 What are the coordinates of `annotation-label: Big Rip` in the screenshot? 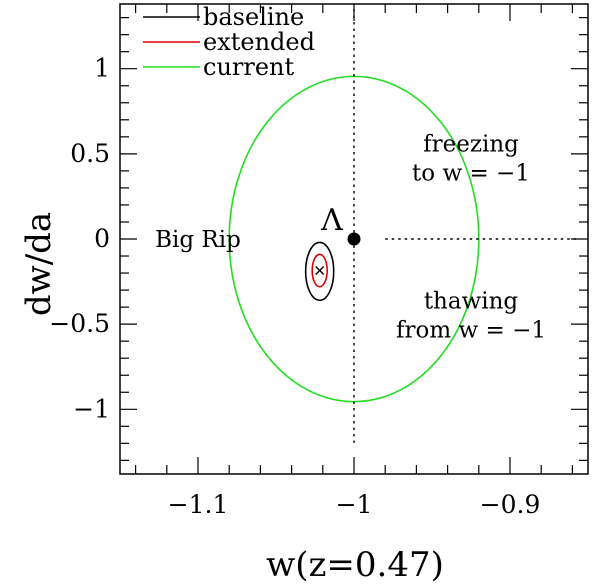 It's located at (198, 240).